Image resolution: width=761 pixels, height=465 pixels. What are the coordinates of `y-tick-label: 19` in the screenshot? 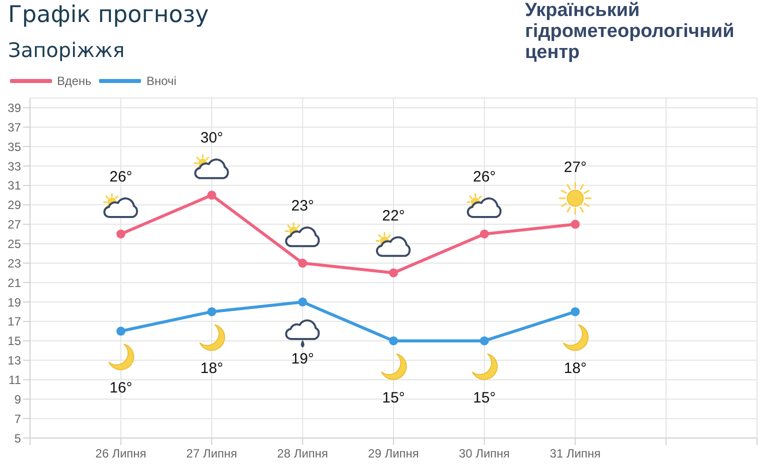 It's located at (15, 302).